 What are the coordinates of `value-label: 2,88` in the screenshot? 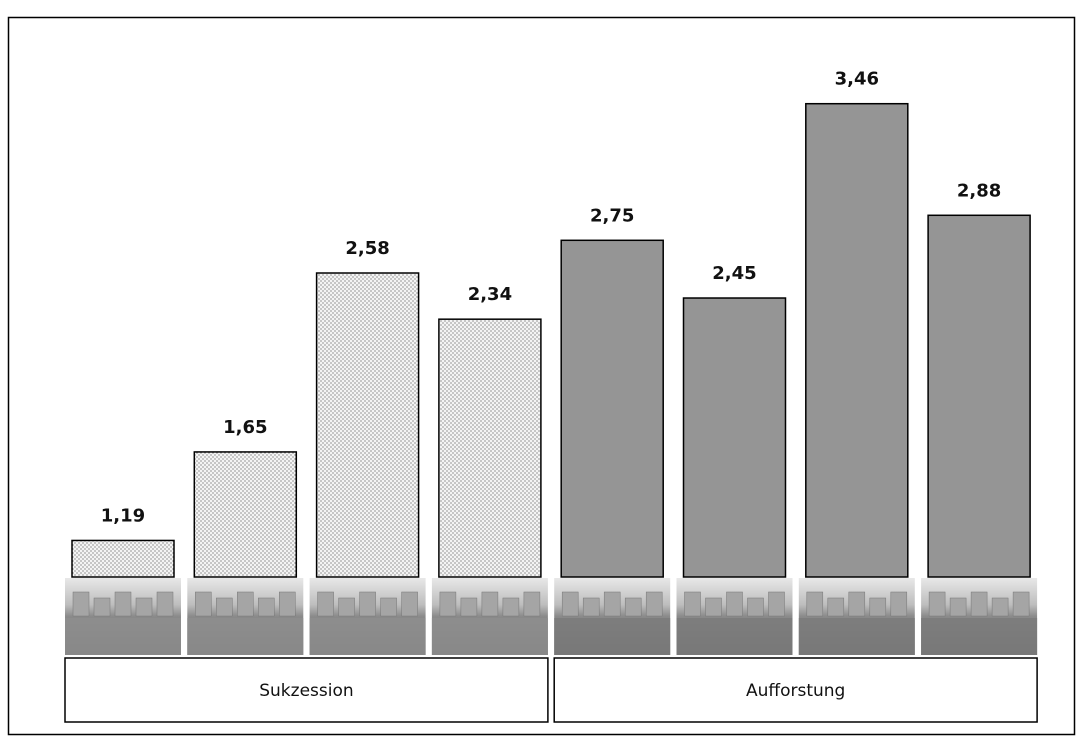 It's located at (979, 190).